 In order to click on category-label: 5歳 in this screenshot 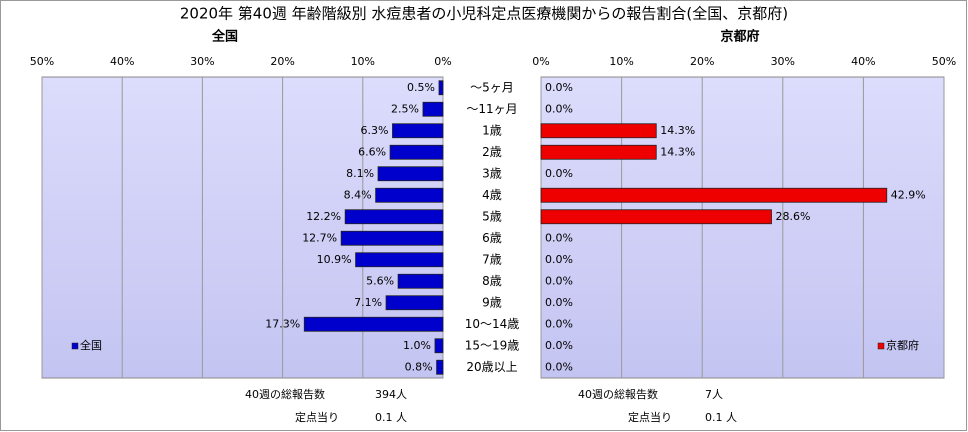, I will do `click(492, 216)`.